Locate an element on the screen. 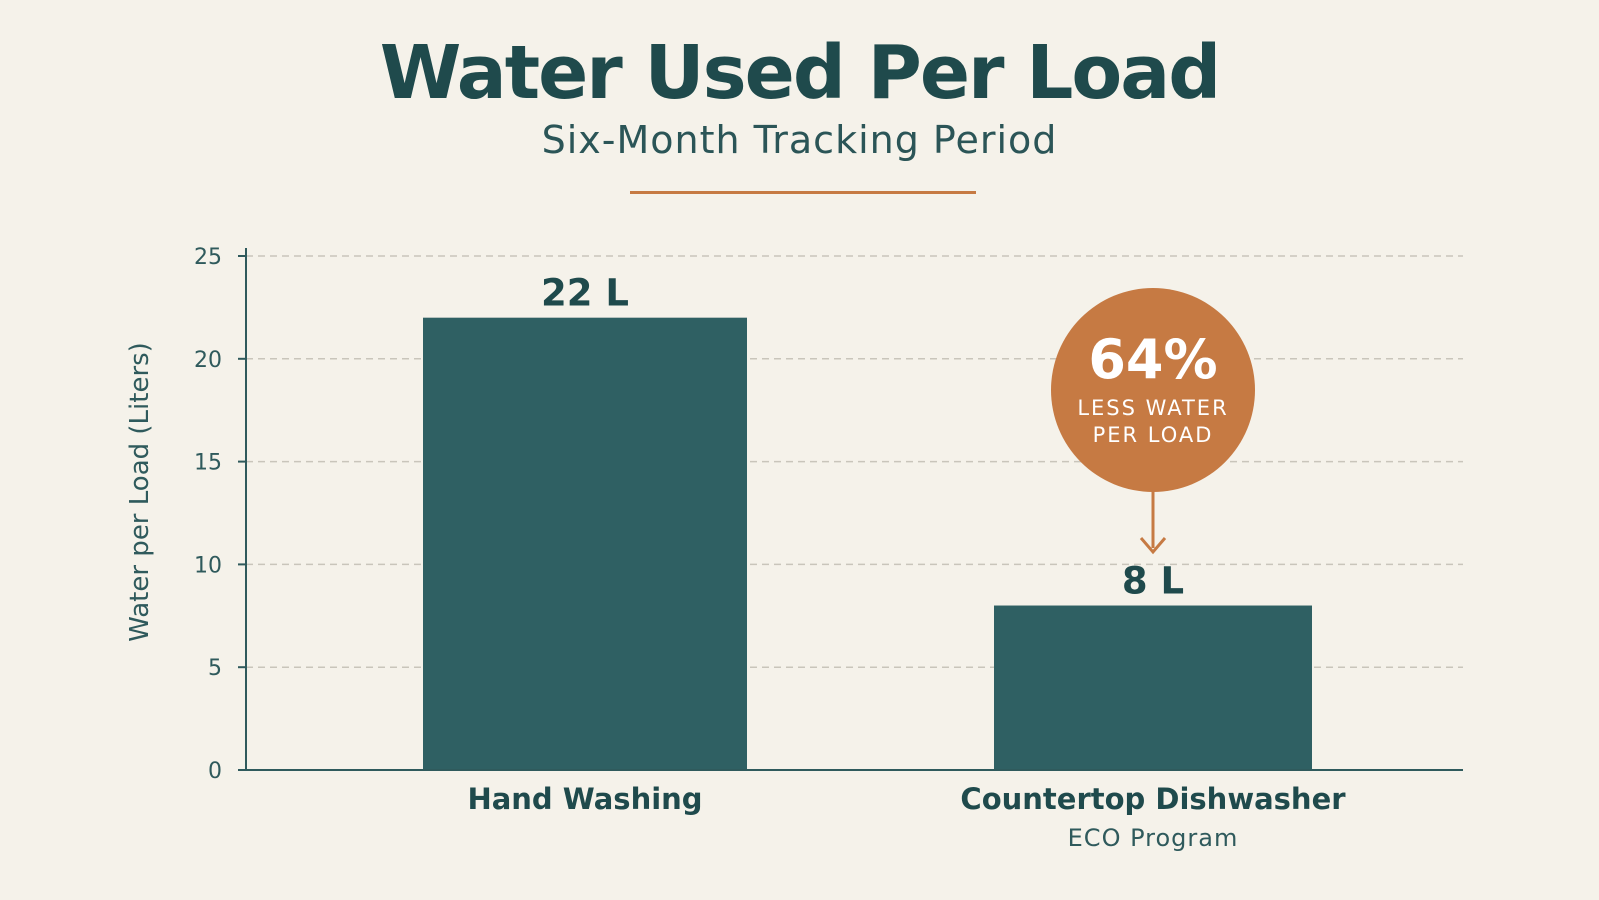 Image resolution: width=1599 pixels, height=900 pixels. y-tick-label: 10 is located at coordinates (208, 565).